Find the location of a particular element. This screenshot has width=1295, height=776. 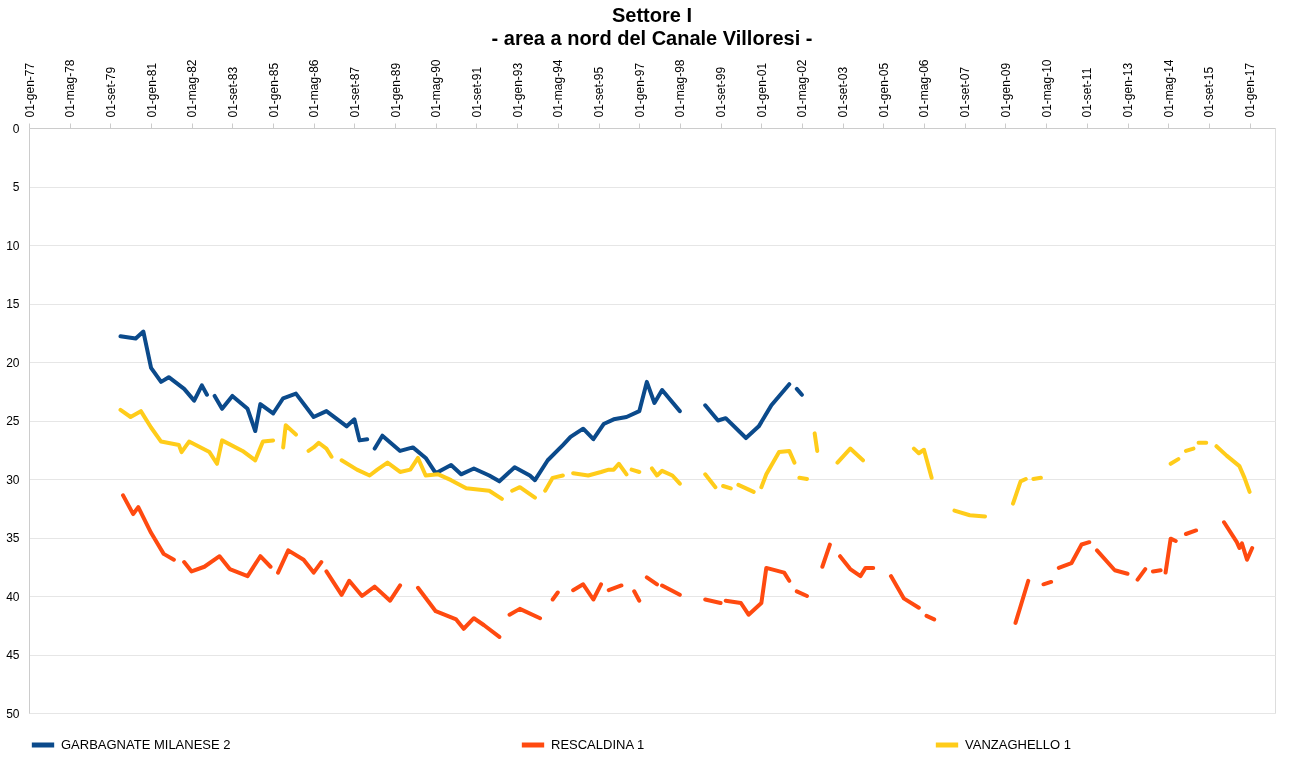

x-tick-label: 01-set-15 is located at coordinates (1209, 92).